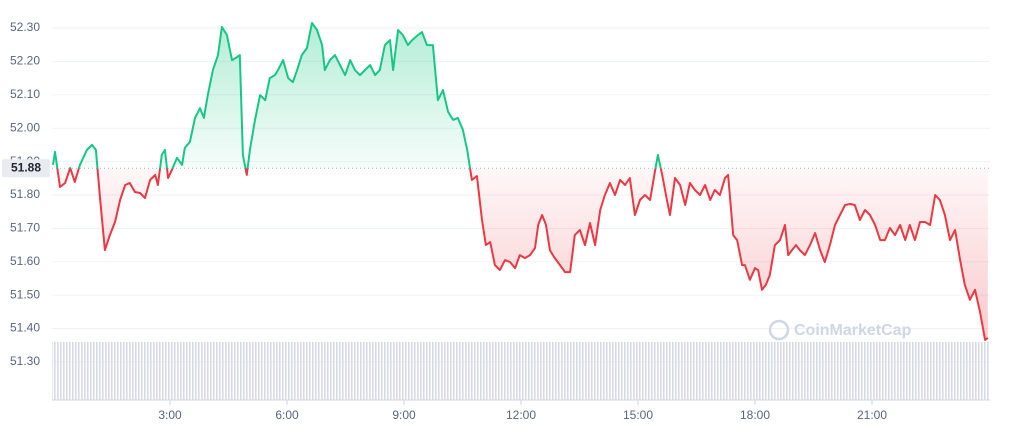 The height and width of the screenshot is (427, 1024). What do you see at coordinates (25, 328) in the screenshot?
I see `y-tick-label: 51.40` at bounding box center [25, 328].